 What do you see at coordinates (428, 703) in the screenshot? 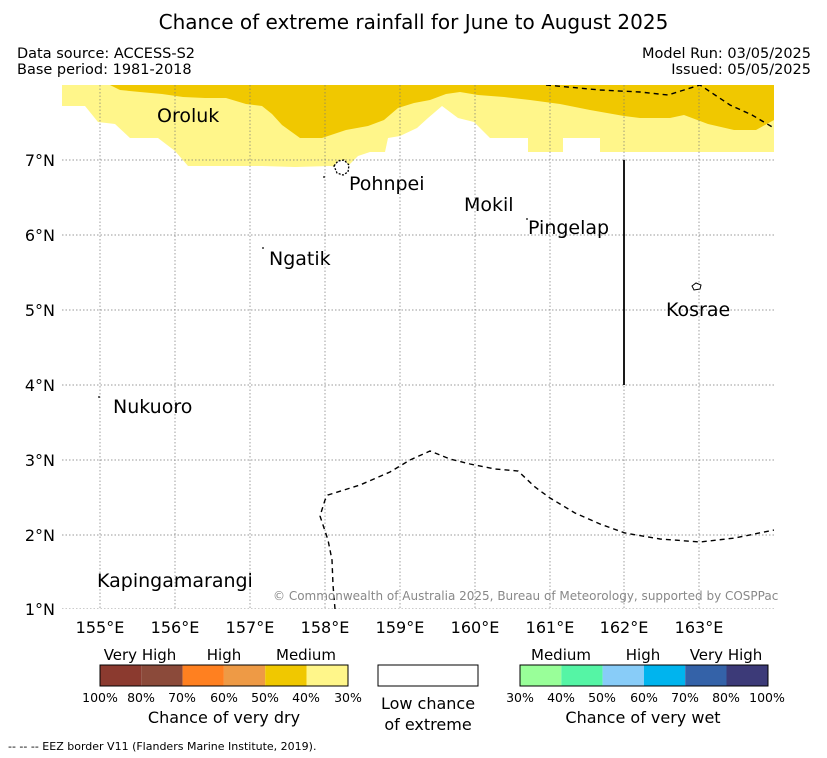
I see `low-chance-line1: Low chance` at bounding box center [428, 703].